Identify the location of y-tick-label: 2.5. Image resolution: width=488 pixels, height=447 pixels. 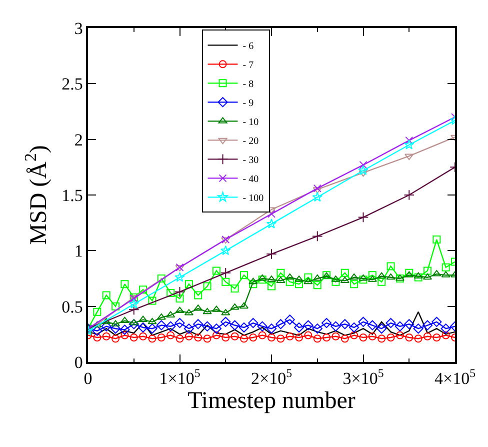
(72, 84).